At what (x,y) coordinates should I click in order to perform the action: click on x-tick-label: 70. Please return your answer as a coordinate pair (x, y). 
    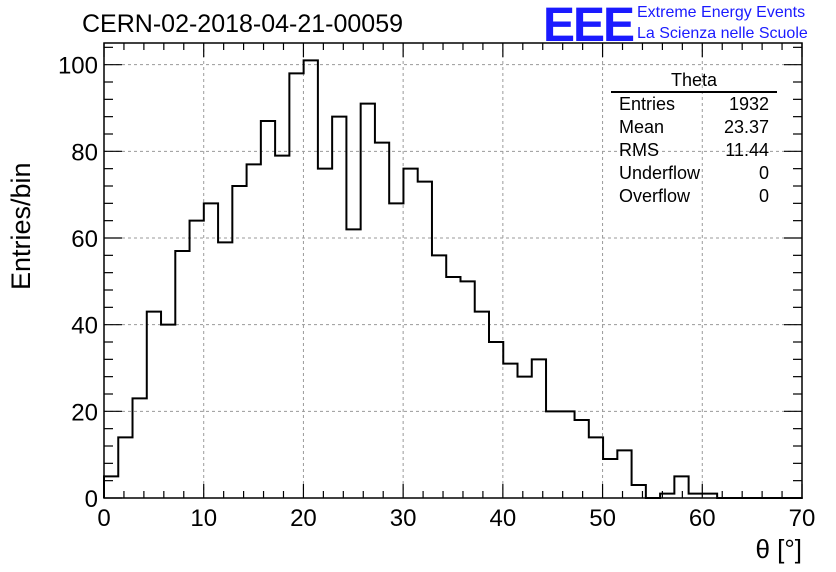
    Looking at the image, I should click on (802, 518).